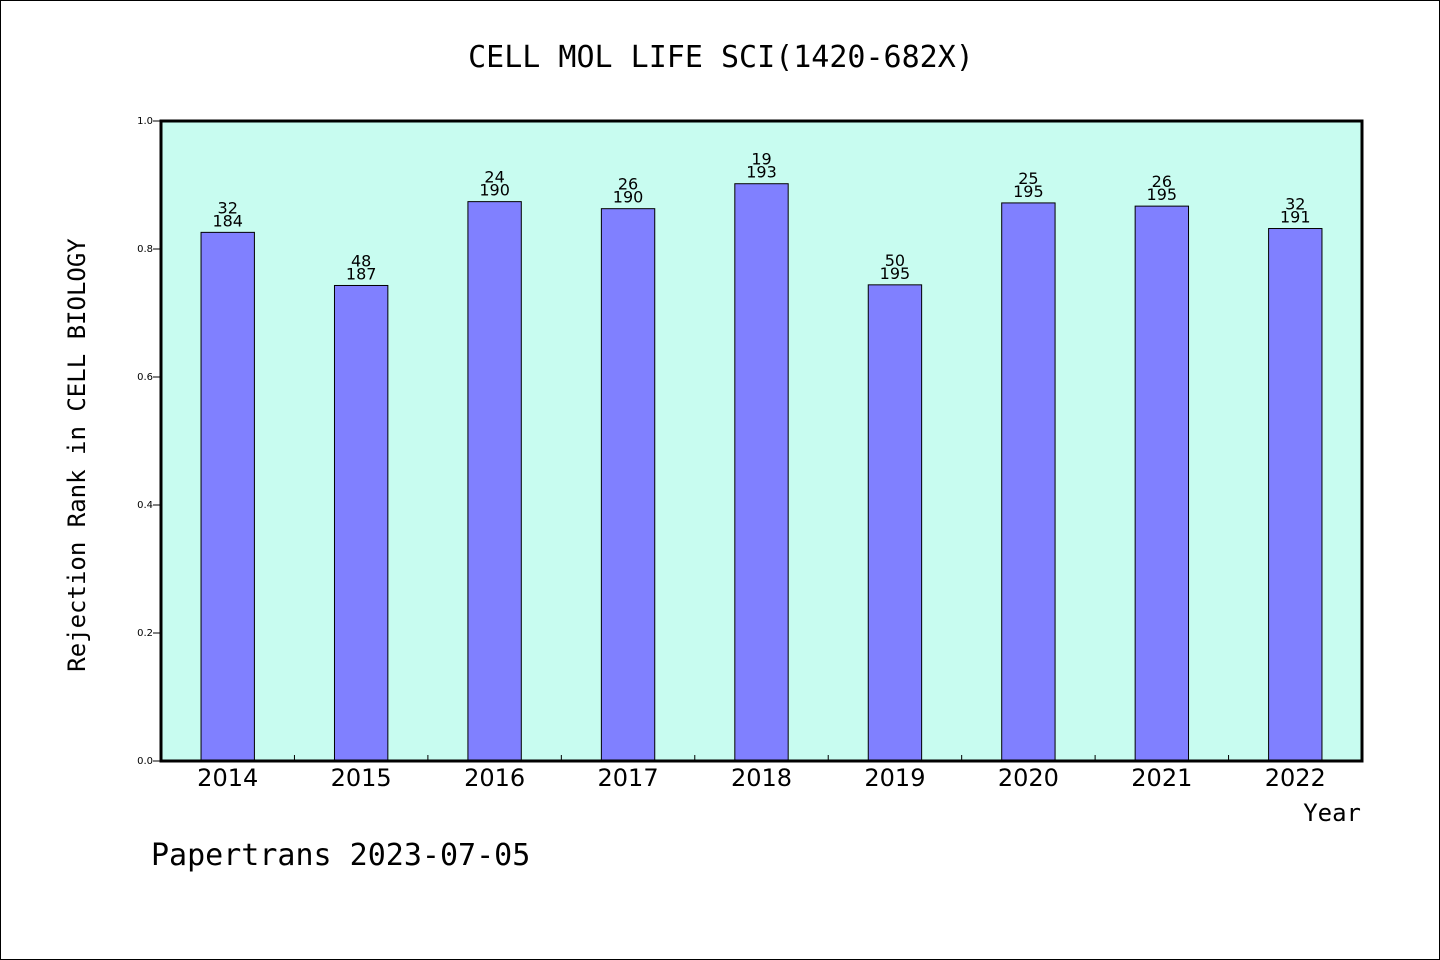  Describe the element at coordinates (895, 260) in the screenshot. I see `data-label-rank: 50` at that location.